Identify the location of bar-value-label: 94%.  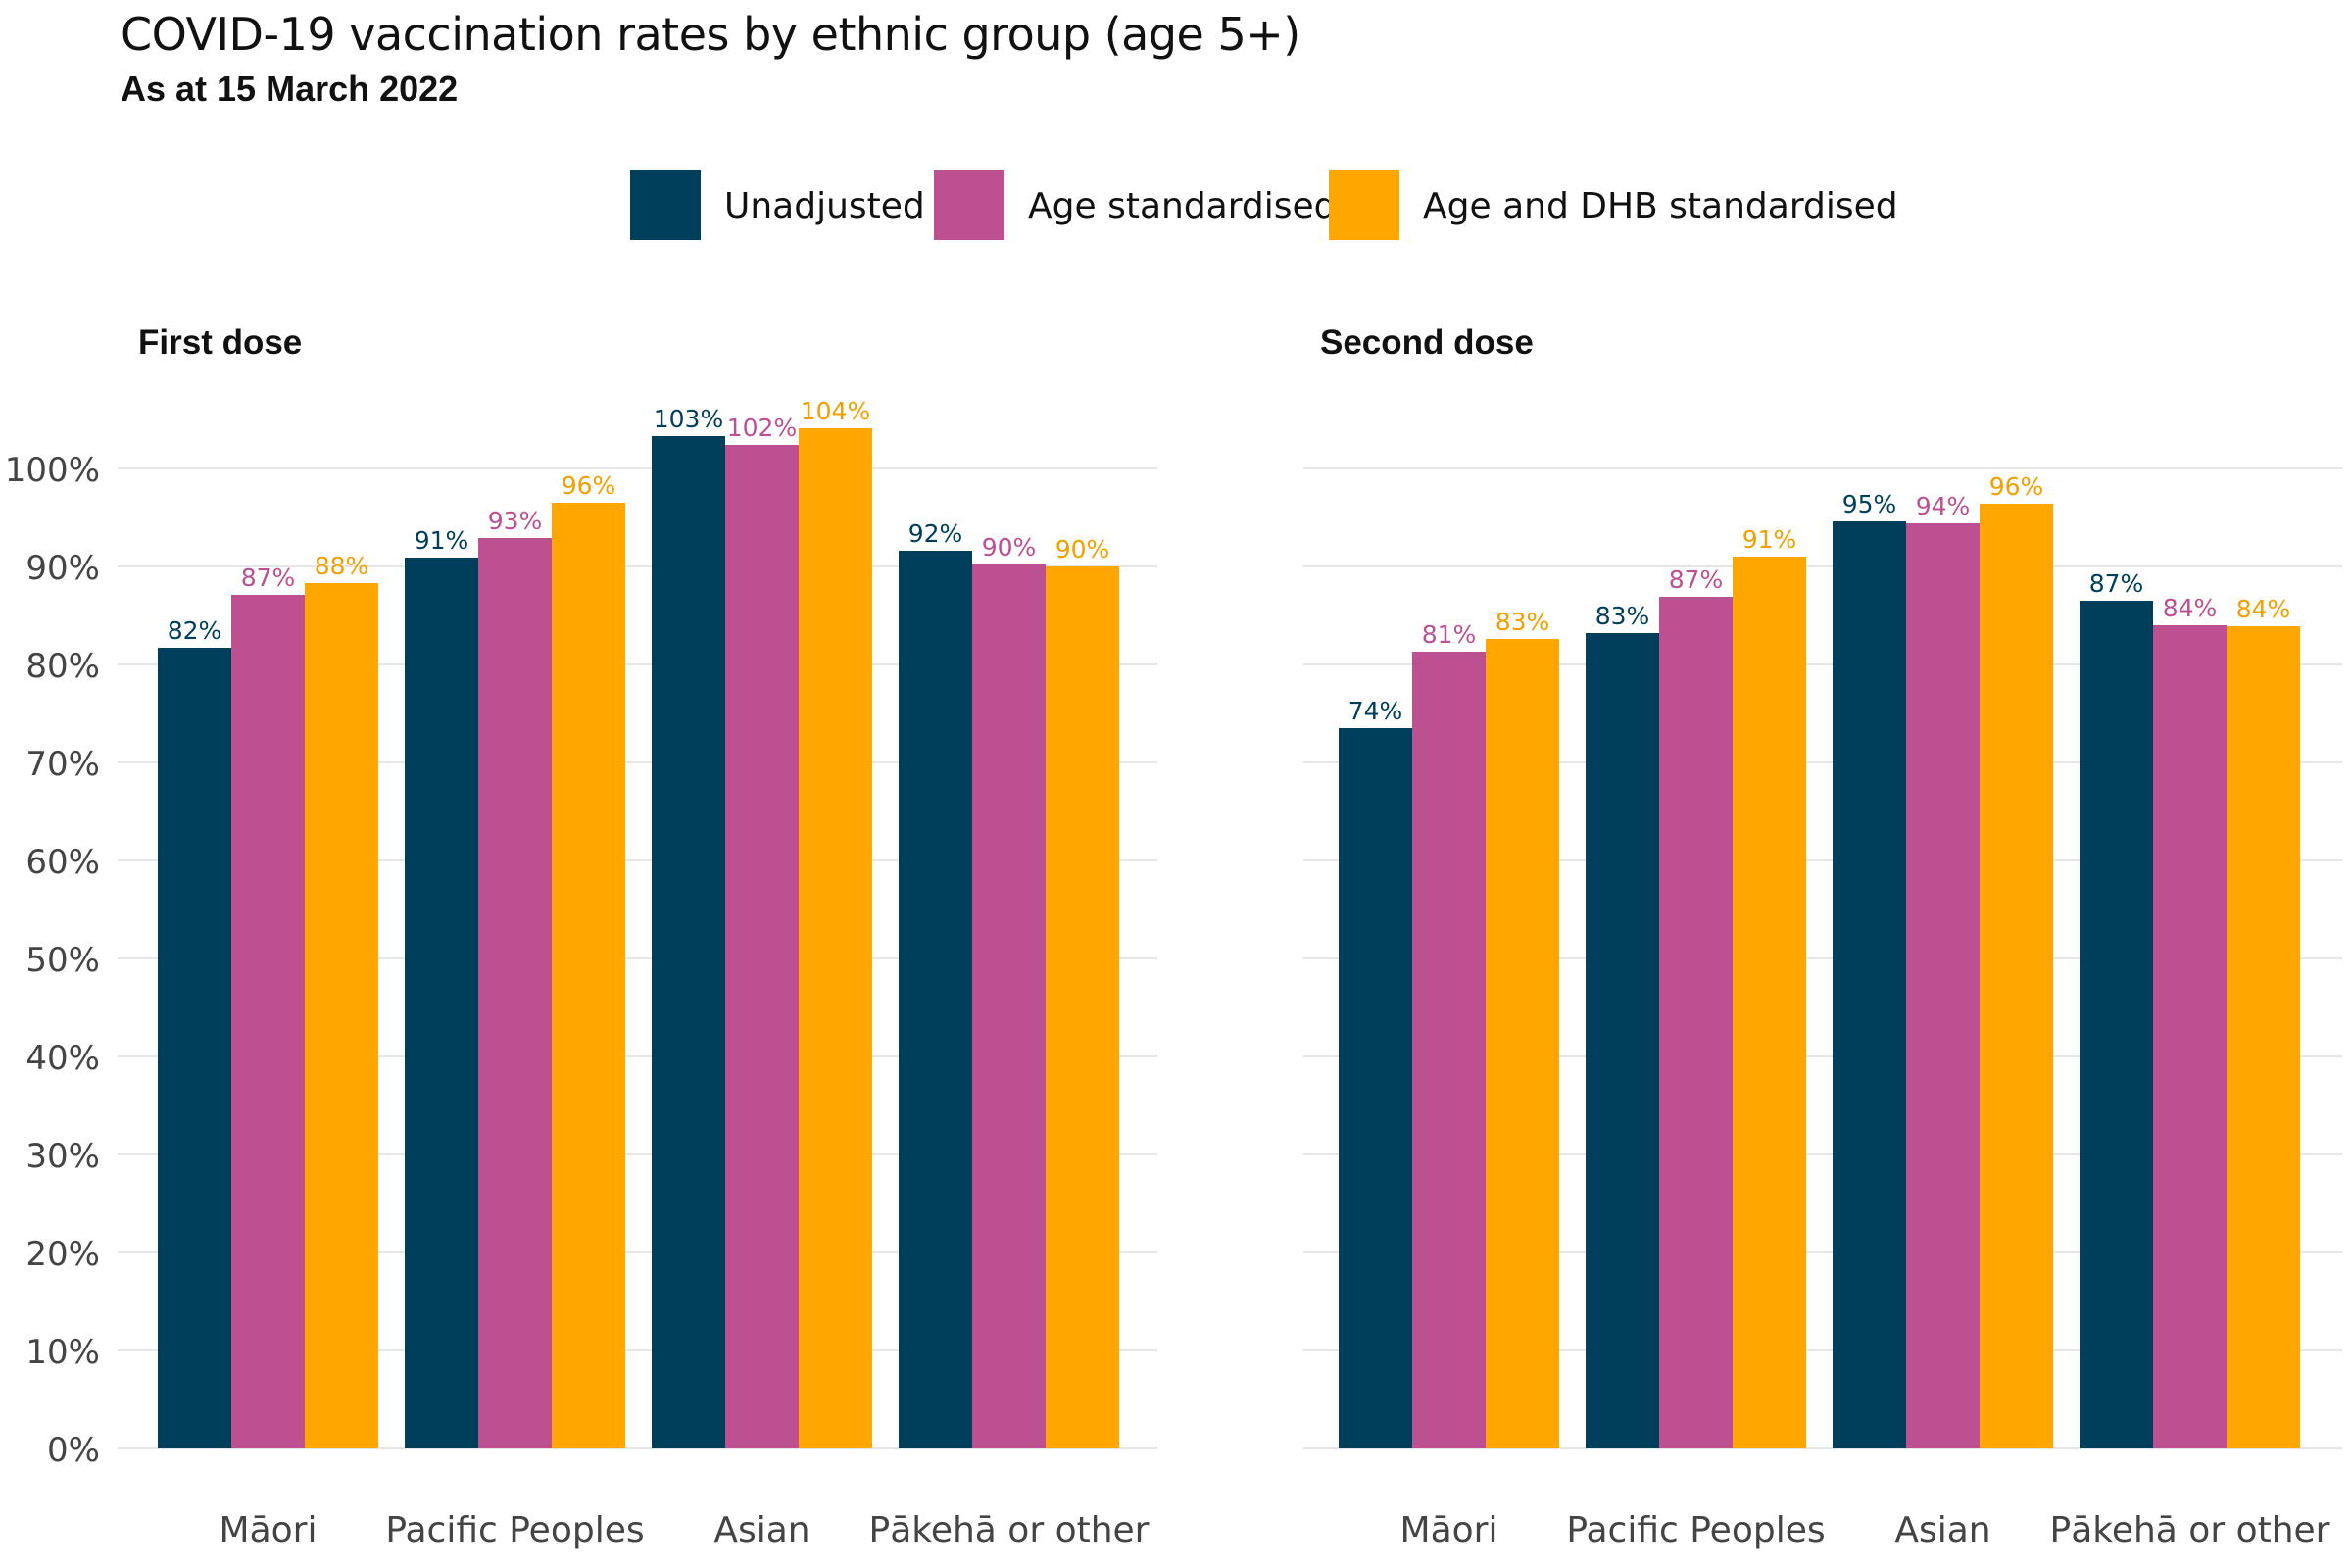
(1943, 506).